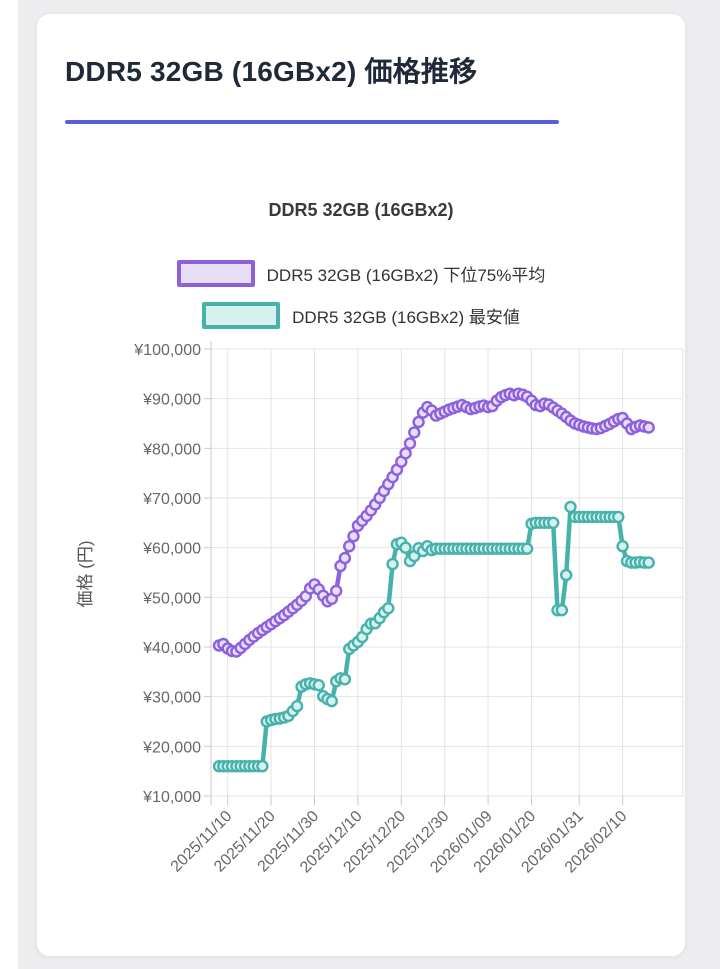  Describe the element at coordinates (215, 273) in the screenshot. I see `legend-swatch-avg75` at that location.